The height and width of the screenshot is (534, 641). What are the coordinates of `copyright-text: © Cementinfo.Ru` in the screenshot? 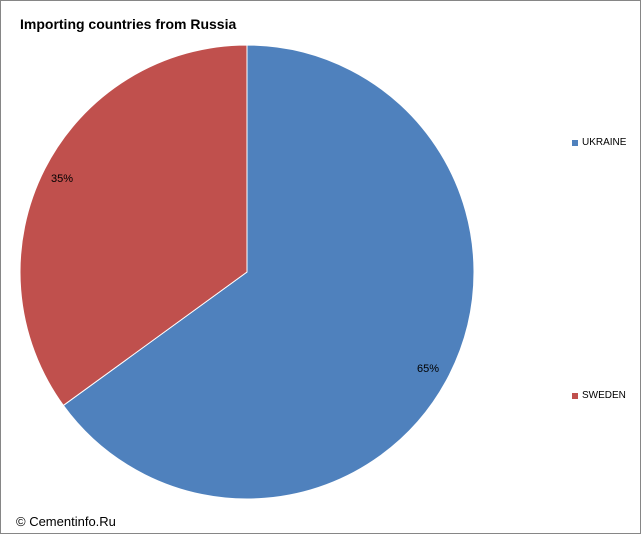 It's located at (66, 521).